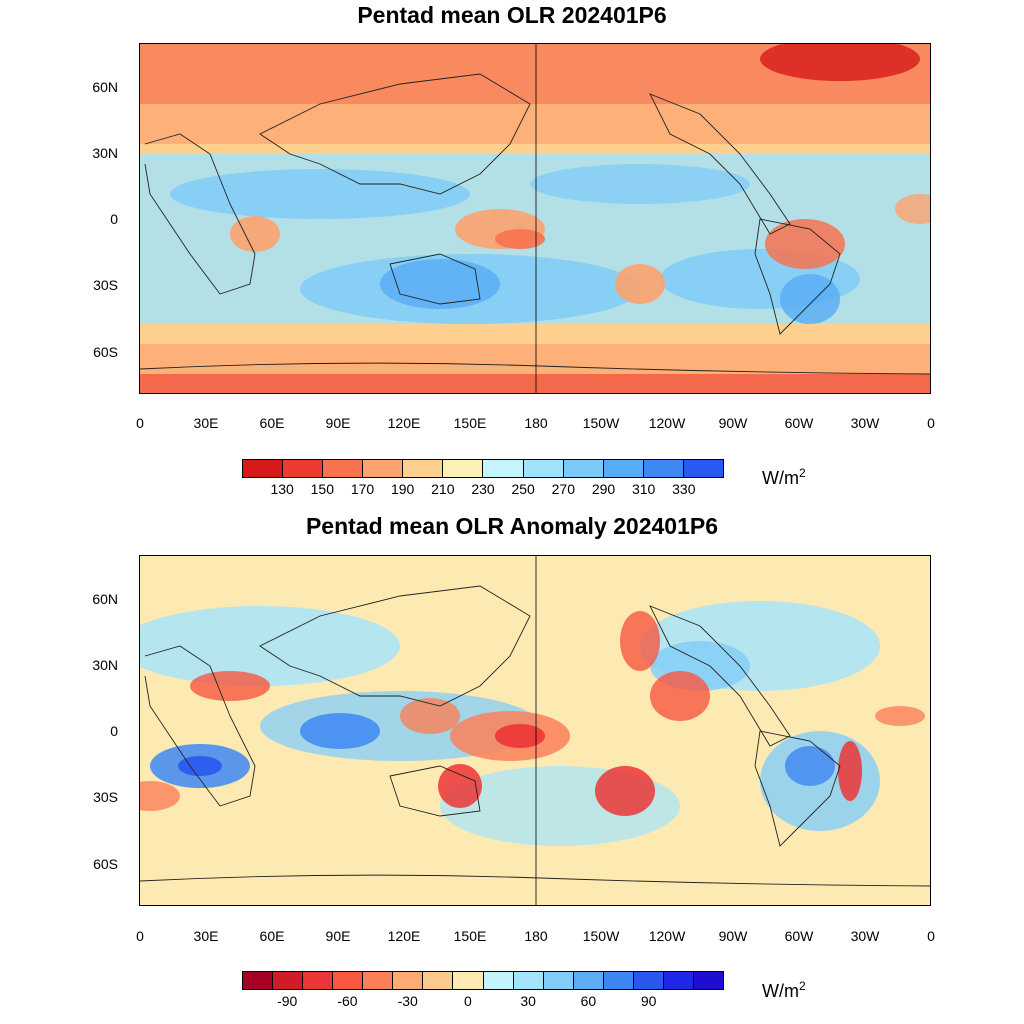 This screenshot has height=1024, width=1024. Describe the element at coordinates (648, 1001) in the screenshot. I see `colorbar-label: 90` at that location.